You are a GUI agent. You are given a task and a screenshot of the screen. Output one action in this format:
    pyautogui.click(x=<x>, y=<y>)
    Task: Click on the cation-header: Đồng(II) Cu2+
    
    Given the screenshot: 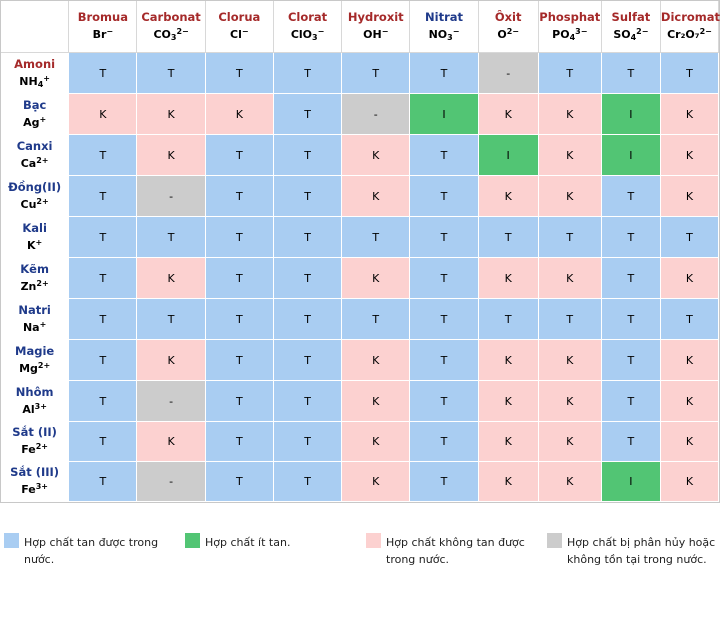 What is the action you would take?
    pyautogui.click(x=35, y=196)
    